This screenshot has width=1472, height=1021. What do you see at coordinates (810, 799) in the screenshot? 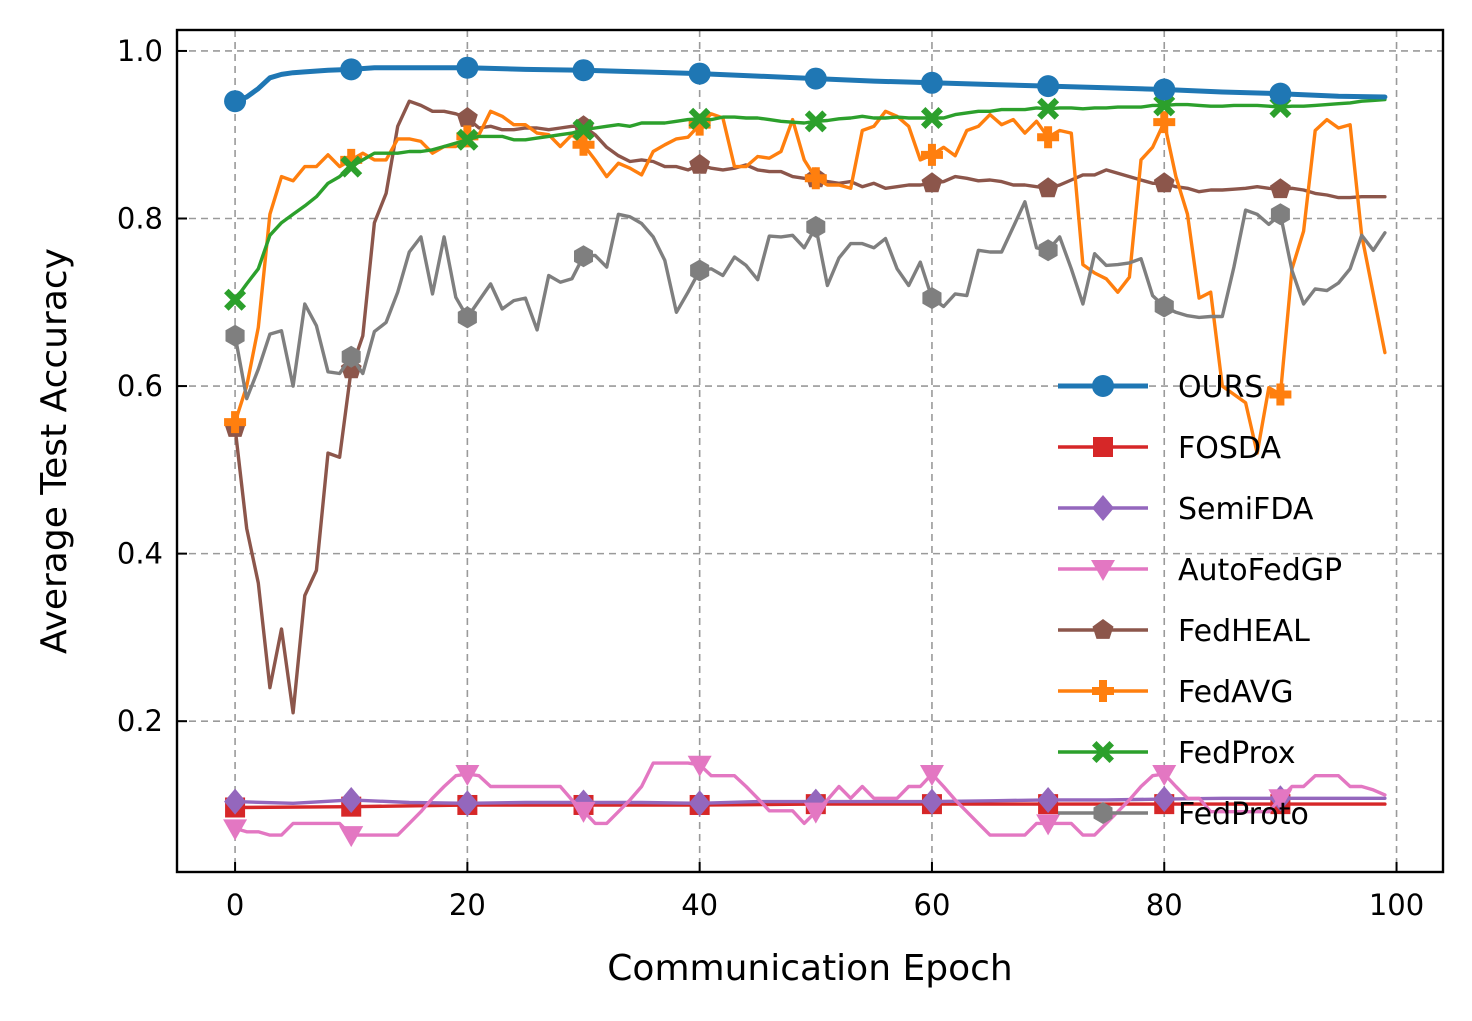
I see `series-line-autofedgp` at bounding box center [810, 799].